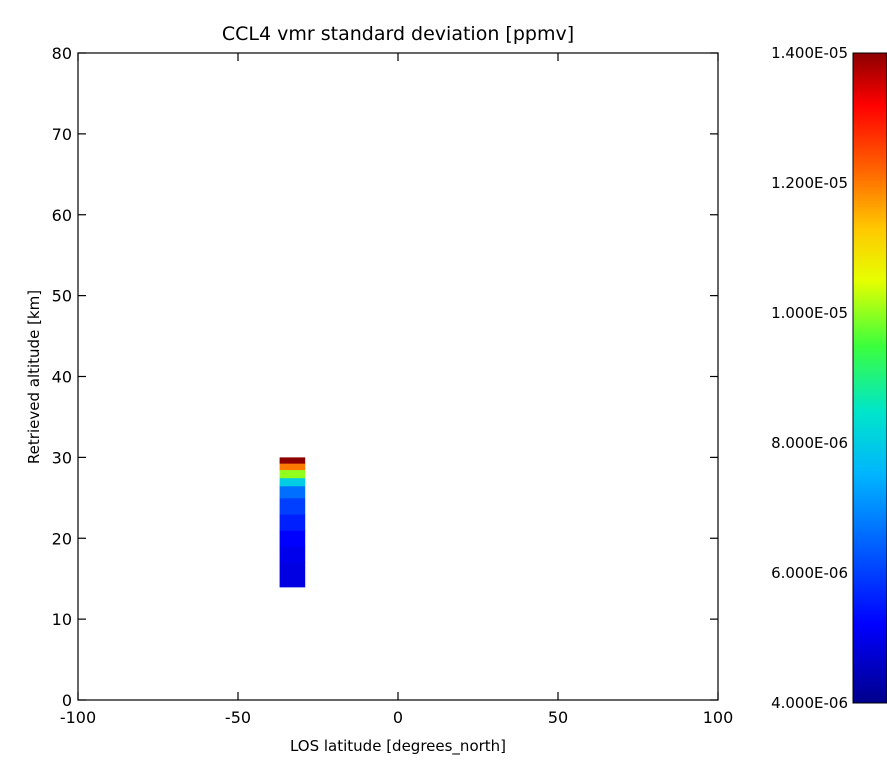 This screenshot has width=887, height=767. Describe the element at coordinates (398, 34) in the screenshot. I see `chart-title: CCL4 vmr standard deviation [ppmv]` at that location.